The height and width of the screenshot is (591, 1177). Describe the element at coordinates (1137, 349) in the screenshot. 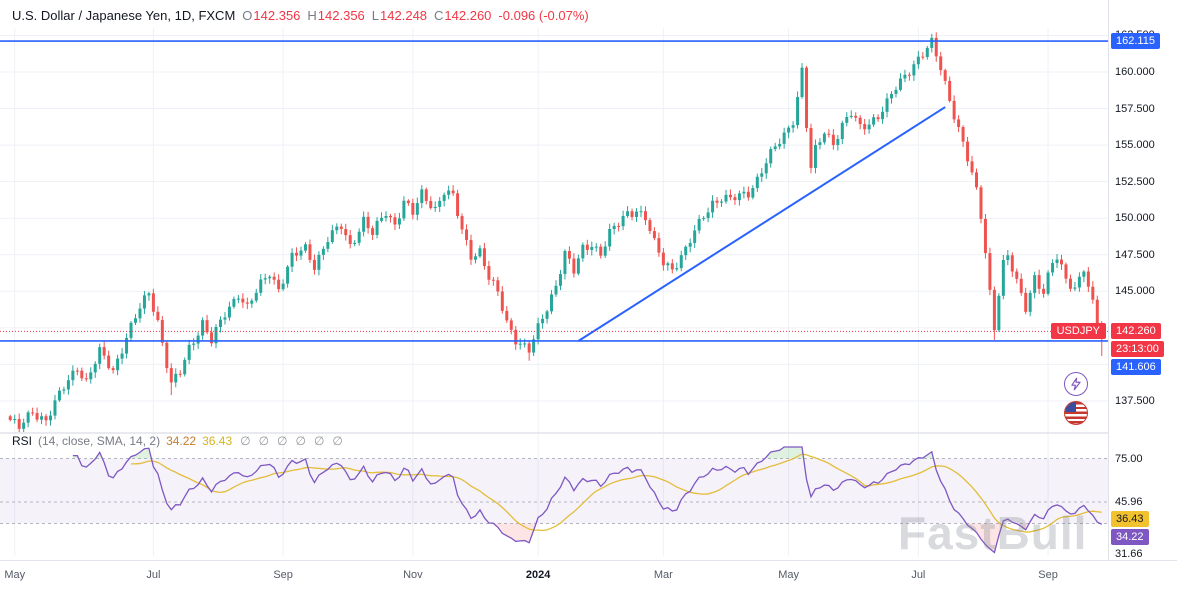

I see `price-axis-badge: 23:13:00` at that location.